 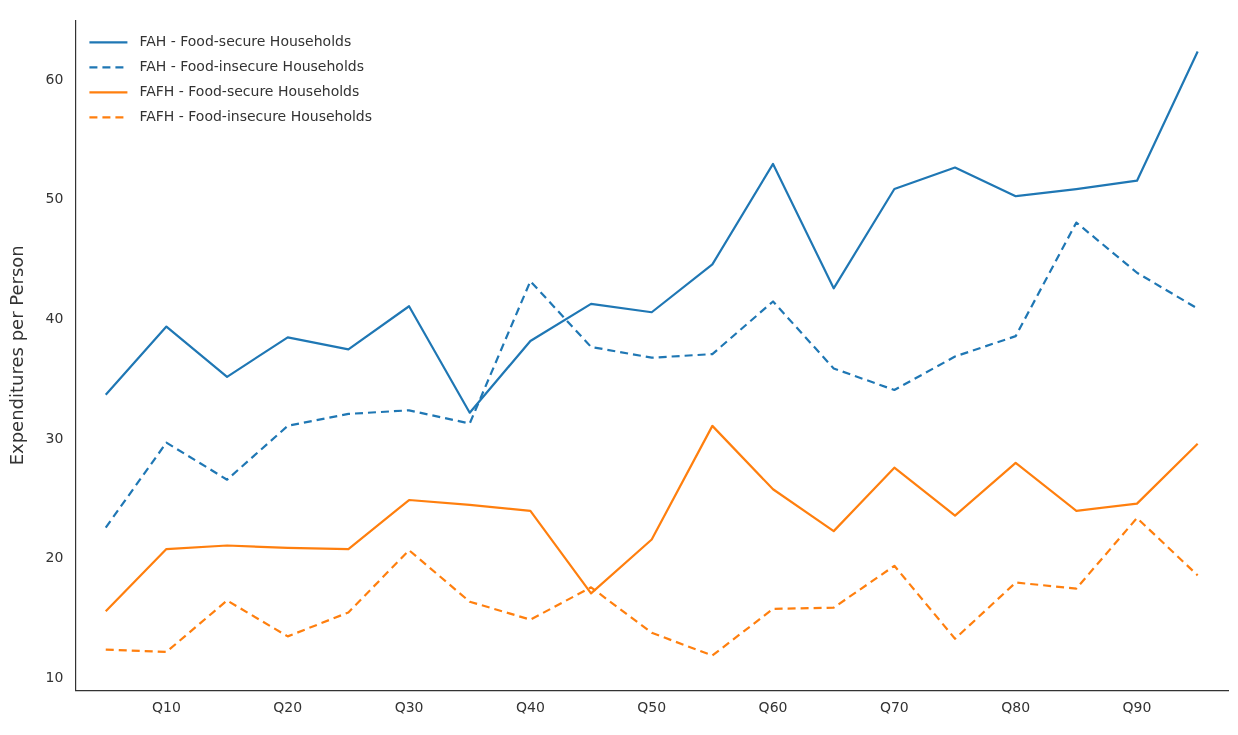 I want to click on x-tick-label: Q70, so click(x=894, y=707).